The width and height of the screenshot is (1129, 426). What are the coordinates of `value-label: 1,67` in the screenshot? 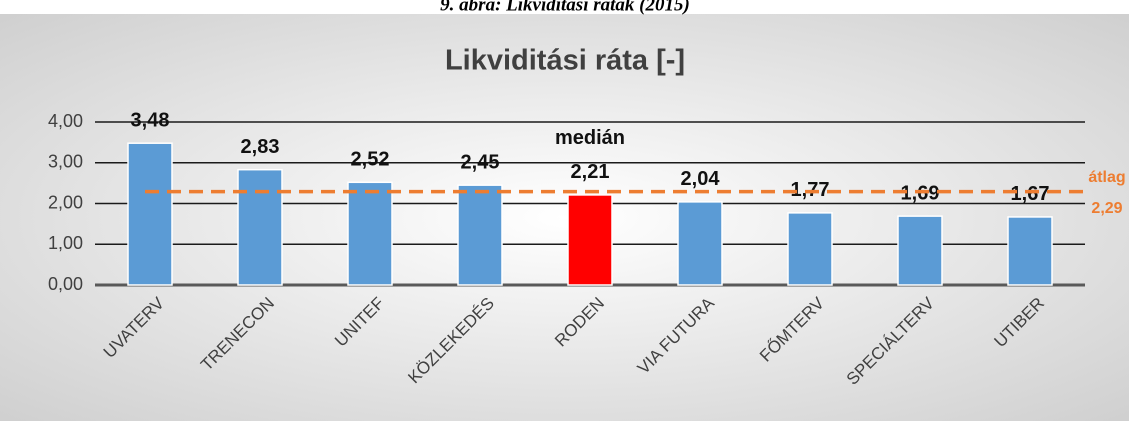 It's located at (1030, 194).